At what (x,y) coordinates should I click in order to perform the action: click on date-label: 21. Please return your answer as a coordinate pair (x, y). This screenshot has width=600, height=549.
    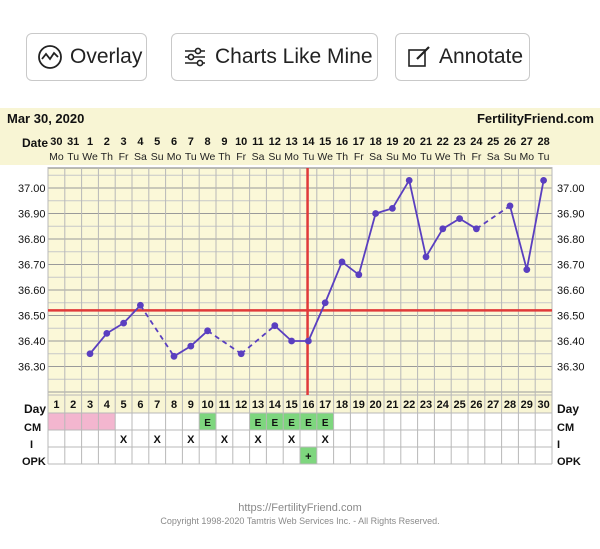
    Looking at the image, I should click on (426, 142).